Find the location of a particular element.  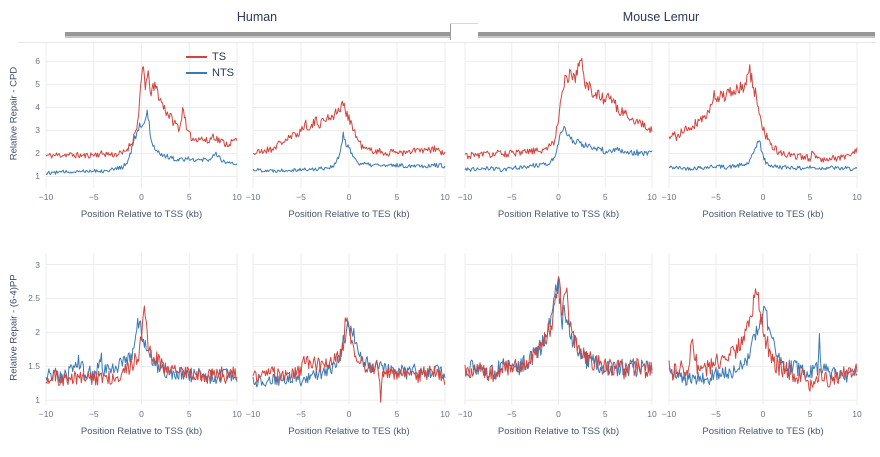

panel-top-rule is located at coordinates (447, 42).